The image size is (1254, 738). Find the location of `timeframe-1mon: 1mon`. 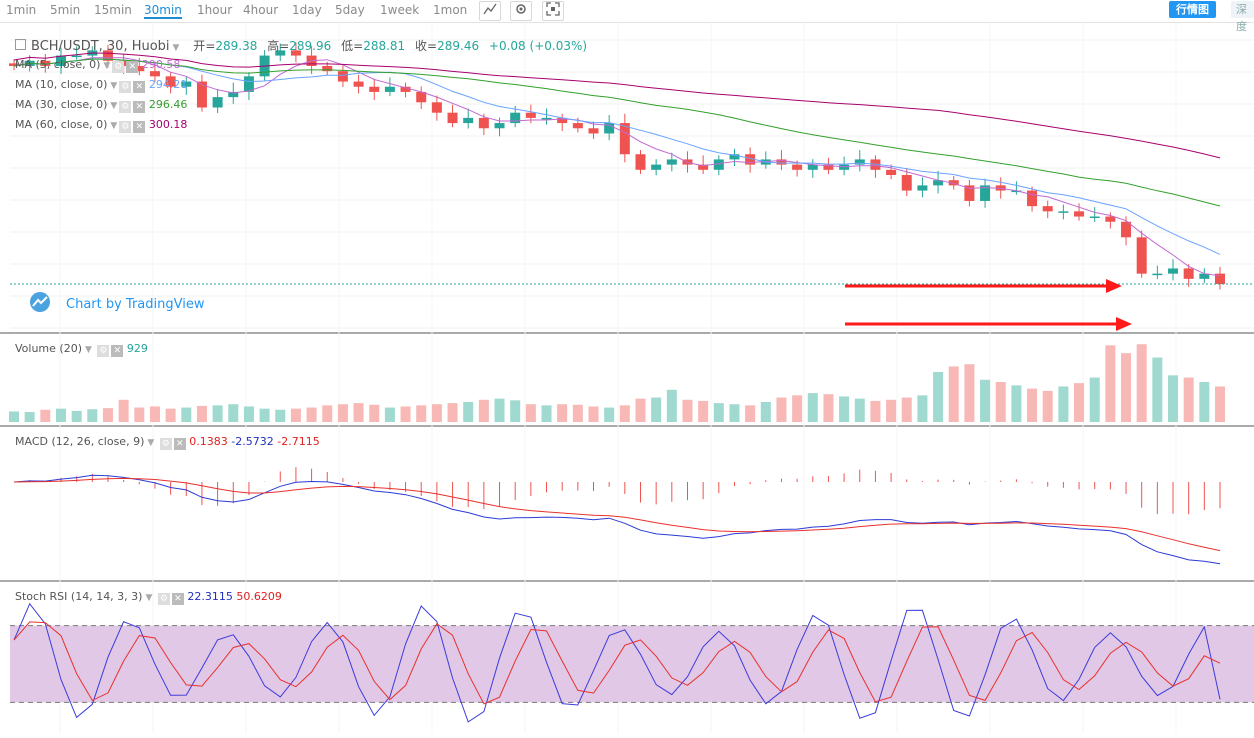

timeframe-1mon: 1mon is located at coordinates (450, 10).